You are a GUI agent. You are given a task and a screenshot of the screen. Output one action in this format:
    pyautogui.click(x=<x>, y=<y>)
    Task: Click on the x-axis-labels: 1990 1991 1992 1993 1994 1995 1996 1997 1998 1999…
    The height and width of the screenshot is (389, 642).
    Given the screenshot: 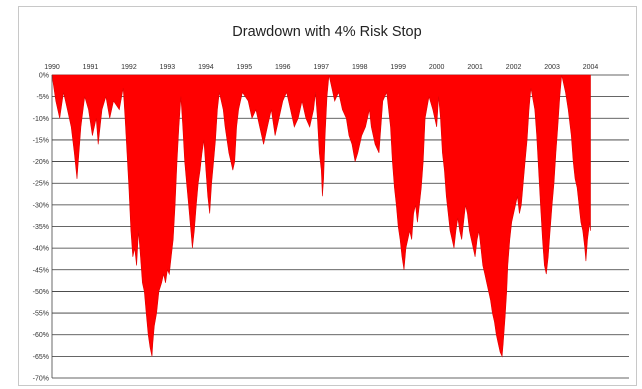 What is the action you would take?
    pyautogui.click(x=321, y=67)
    